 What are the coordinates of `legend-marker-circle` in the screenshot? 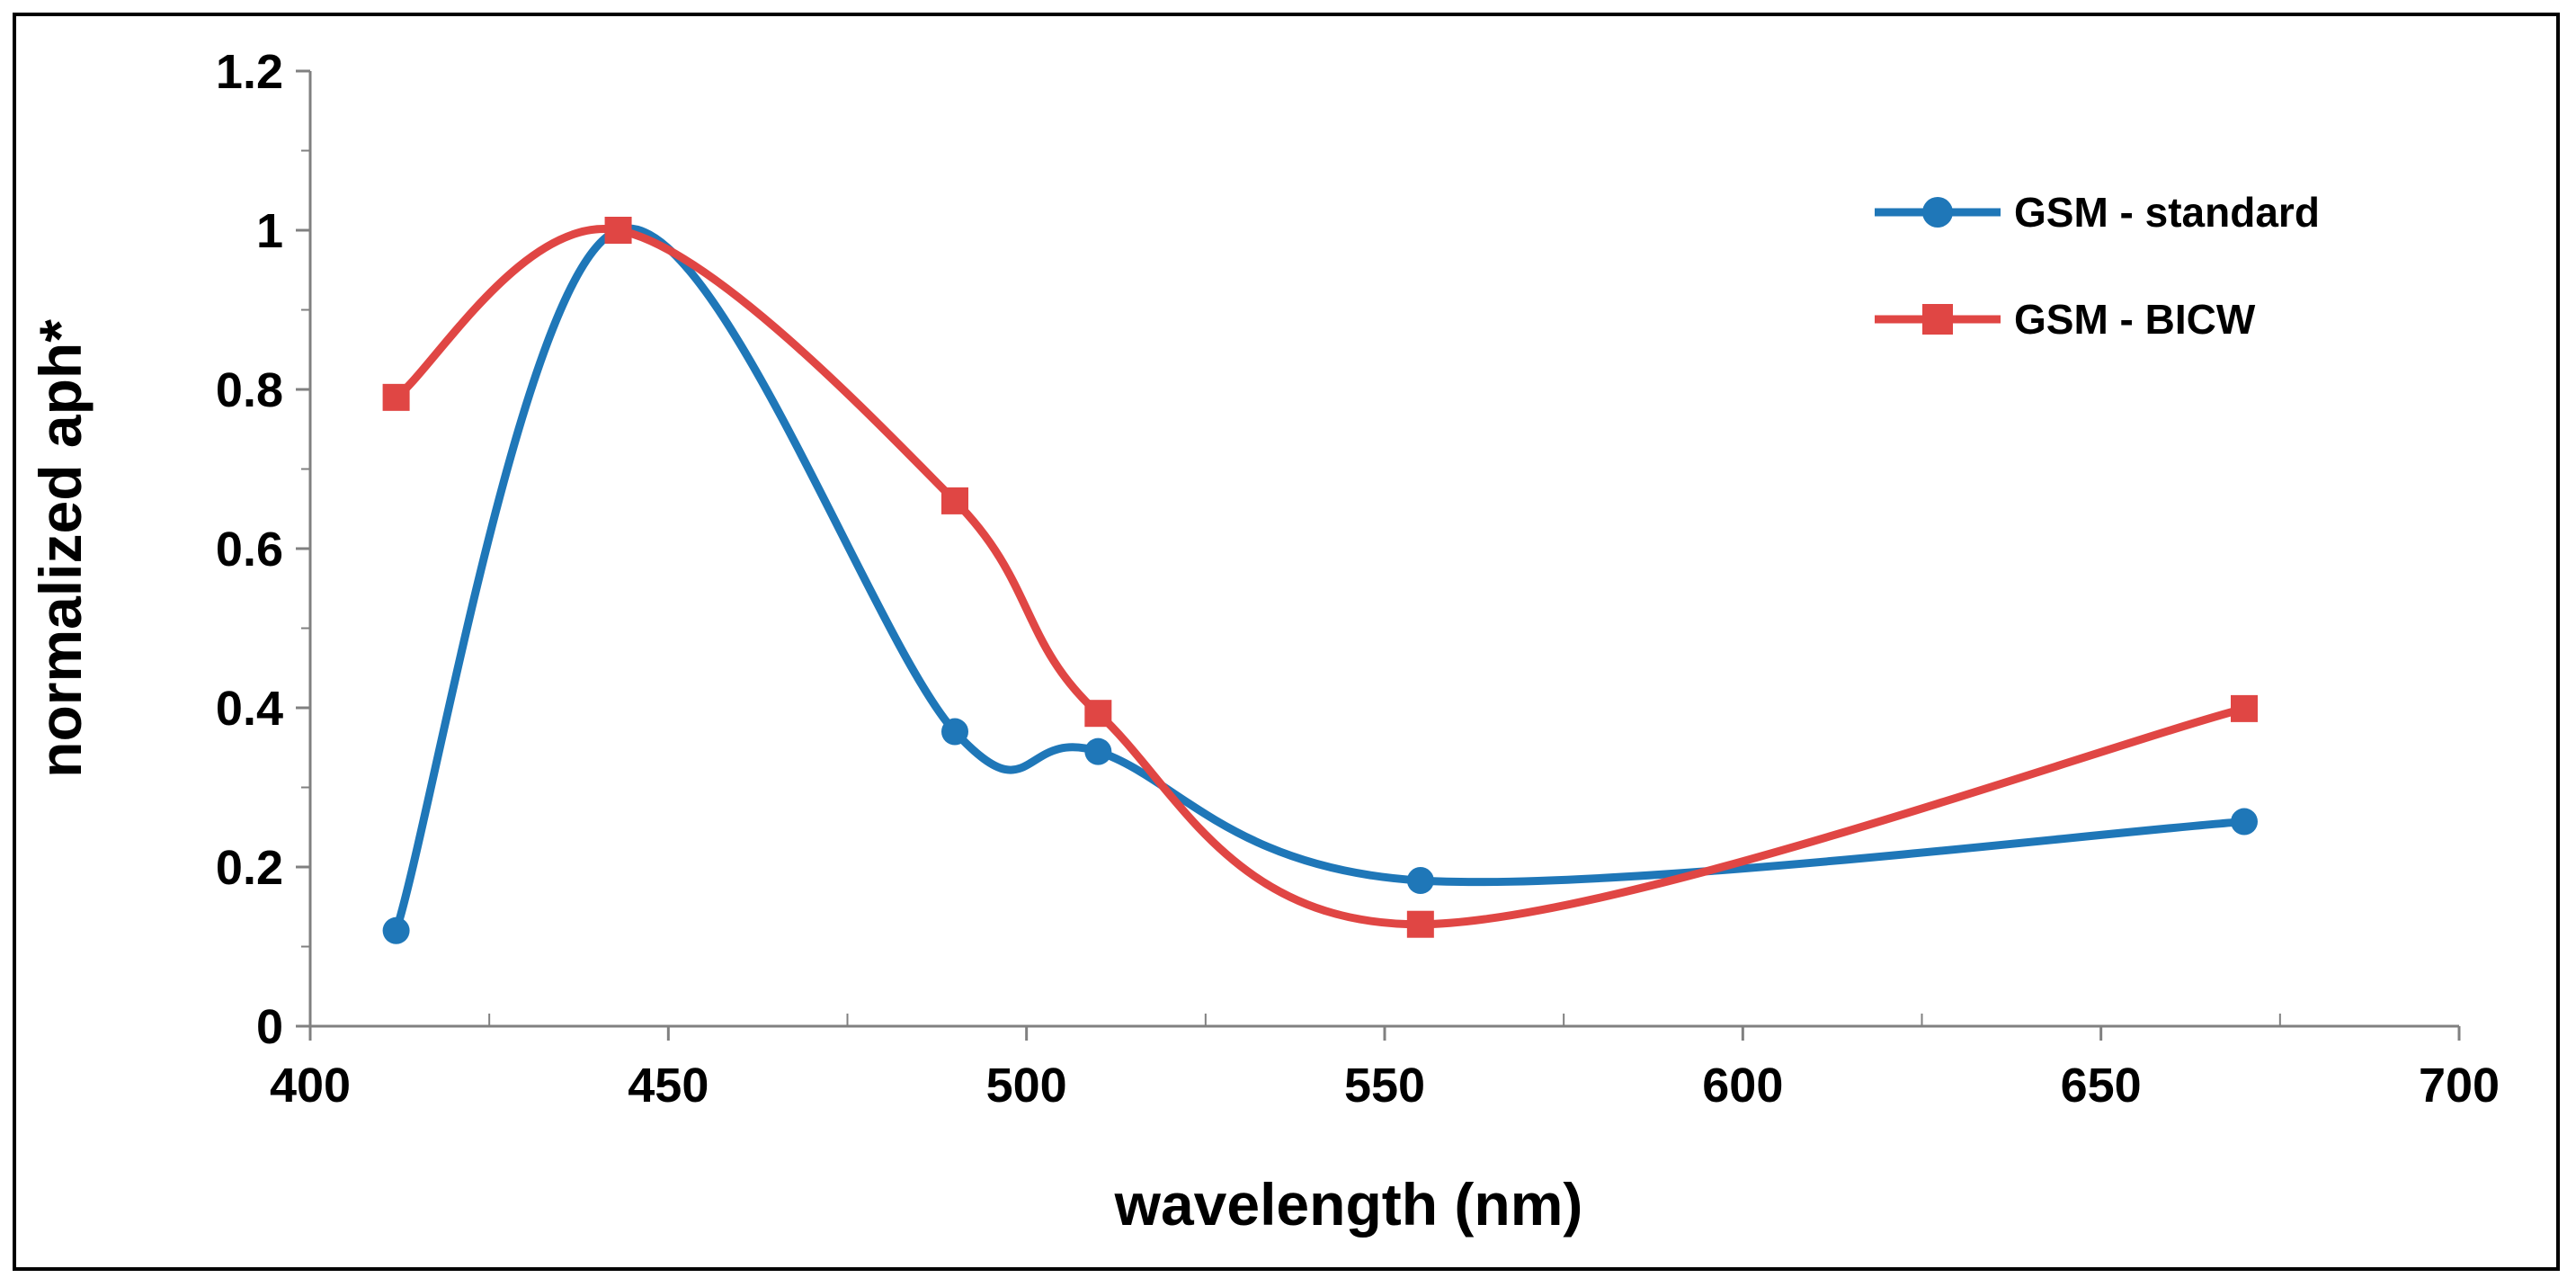 It's located at (1937, 213).